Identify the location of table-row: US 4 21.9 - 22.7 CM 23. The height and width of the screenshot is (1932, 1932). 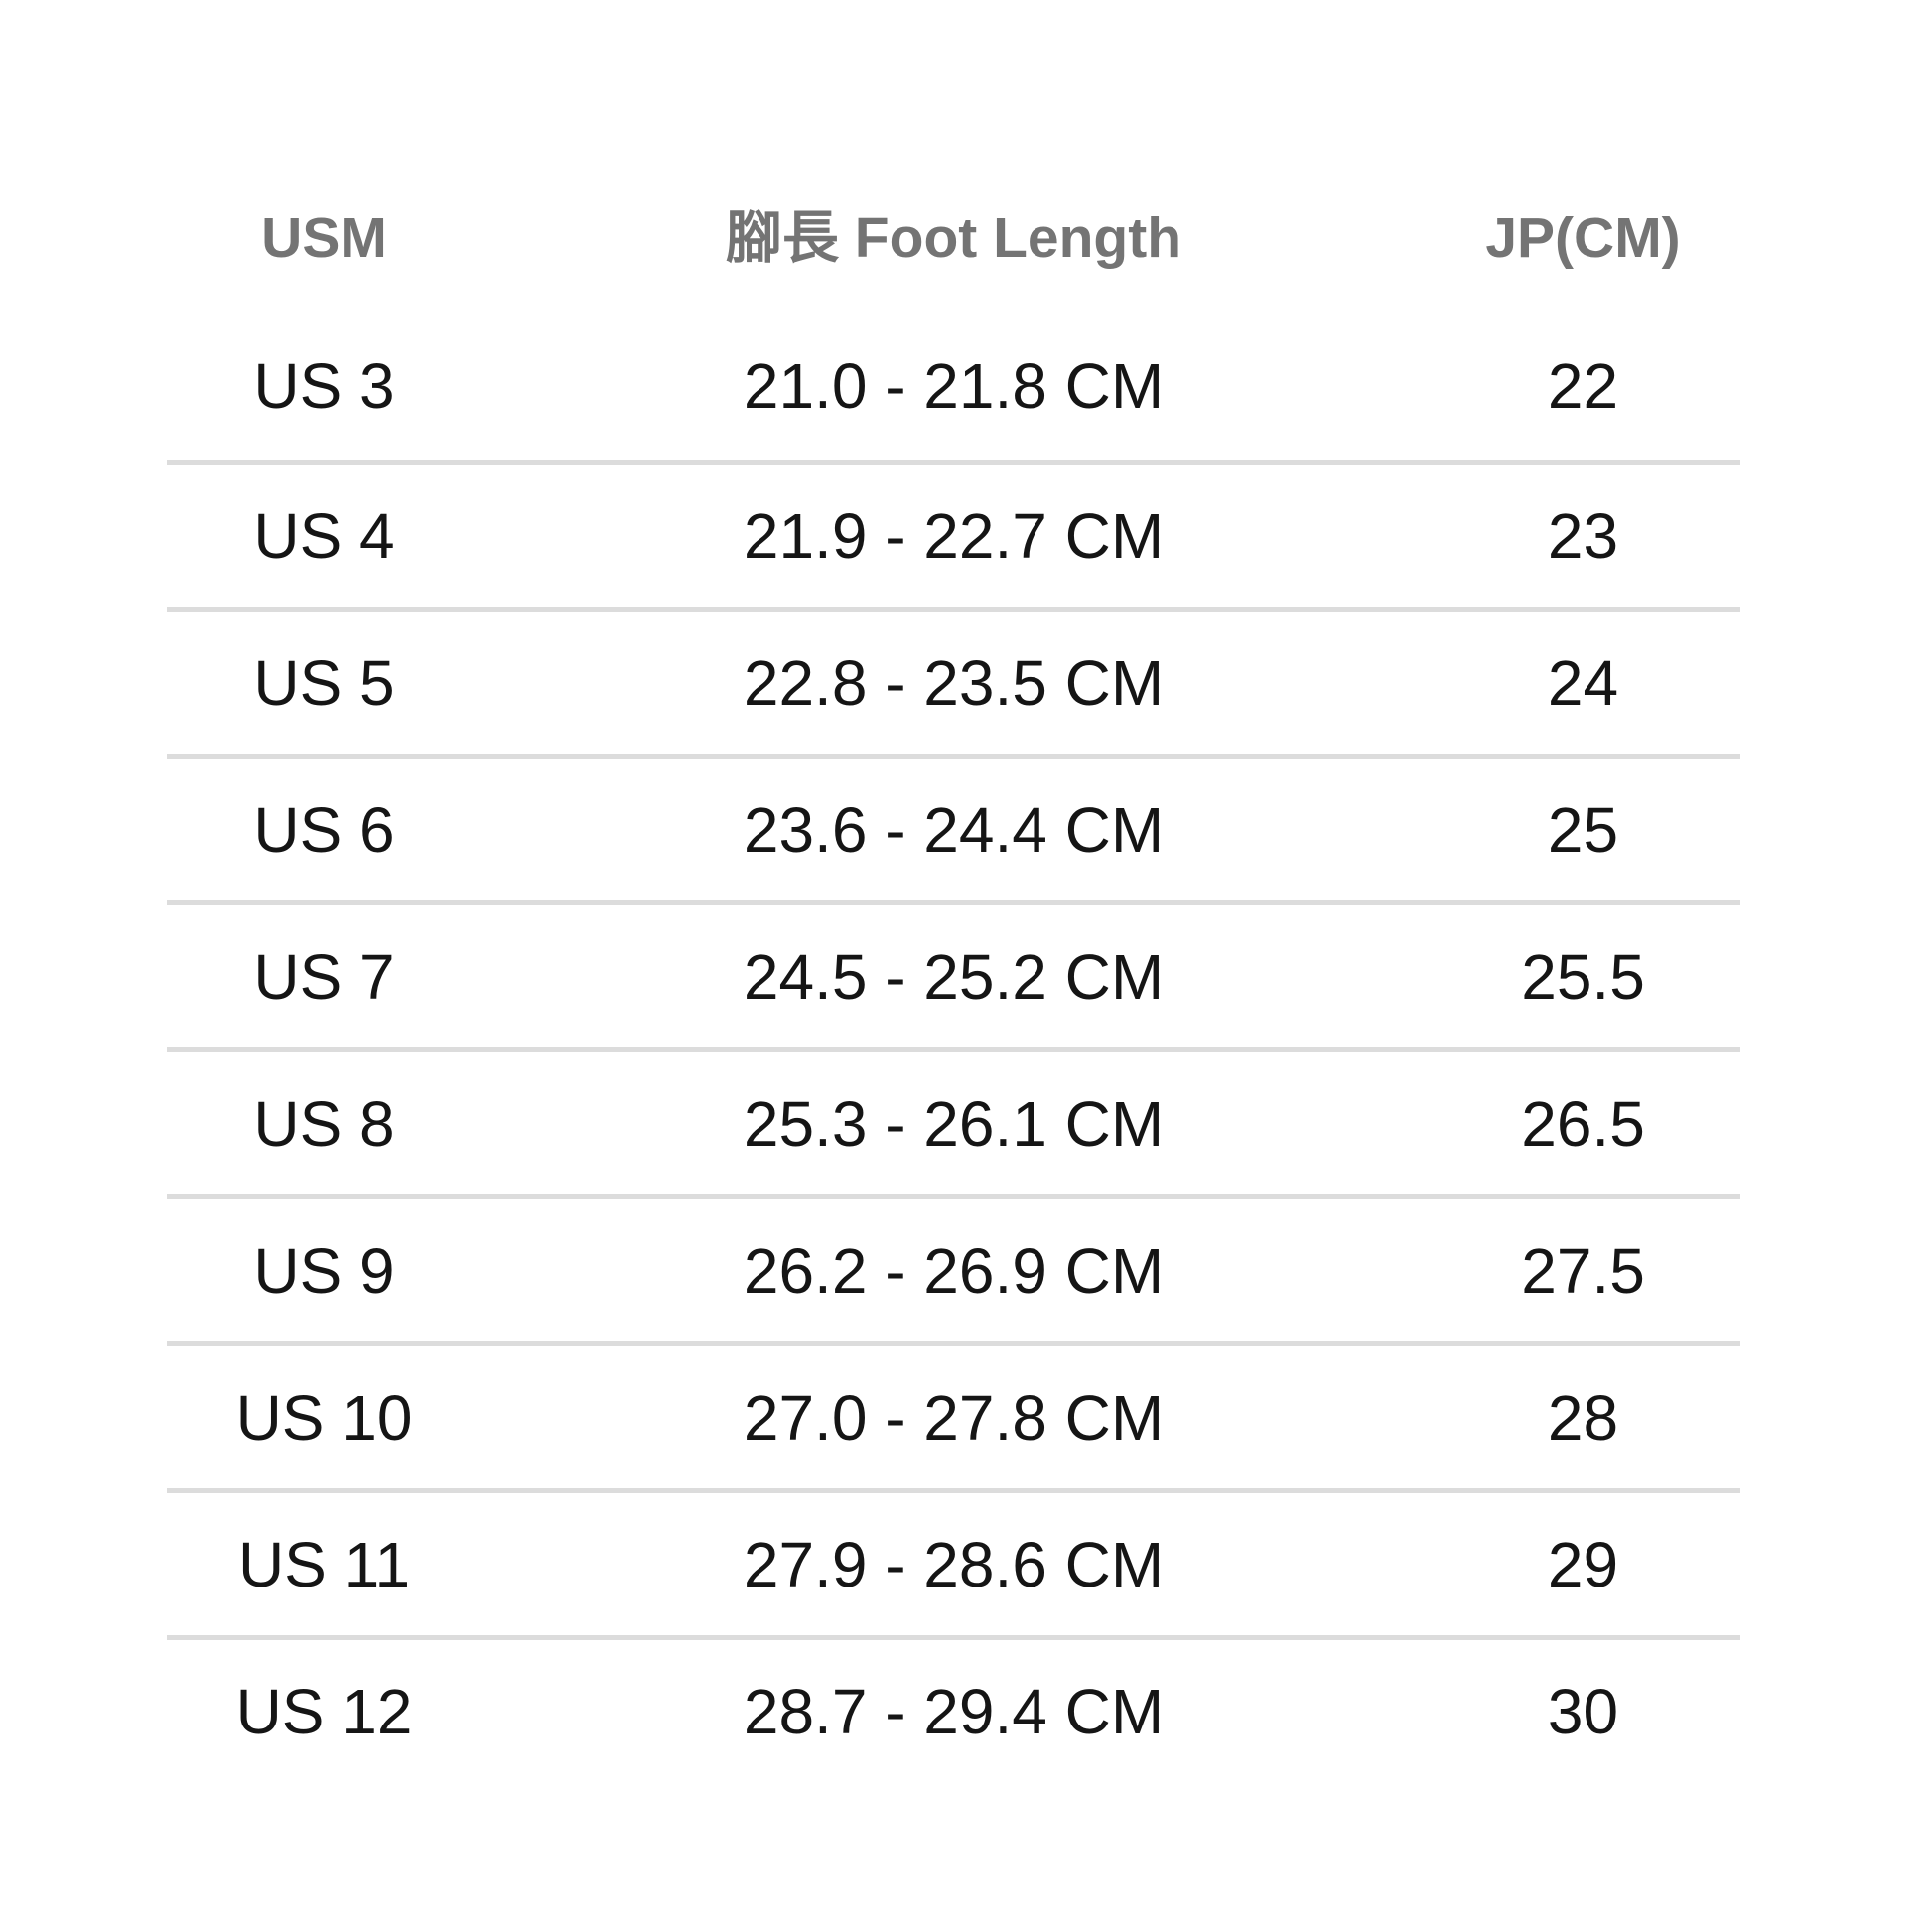
(954, 533).